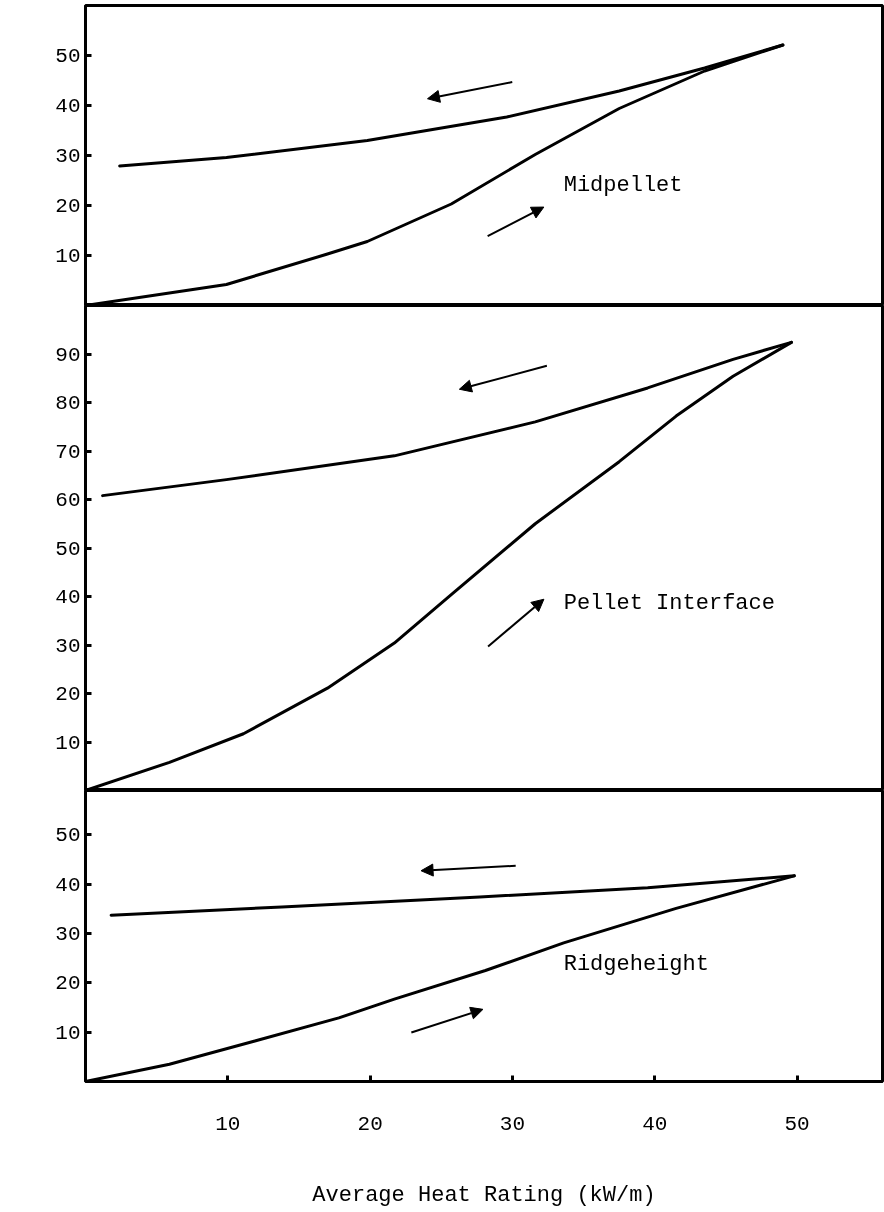  I want to click on x-axis-title: Average Heat Rating (kW/m), so click(484, 1195).